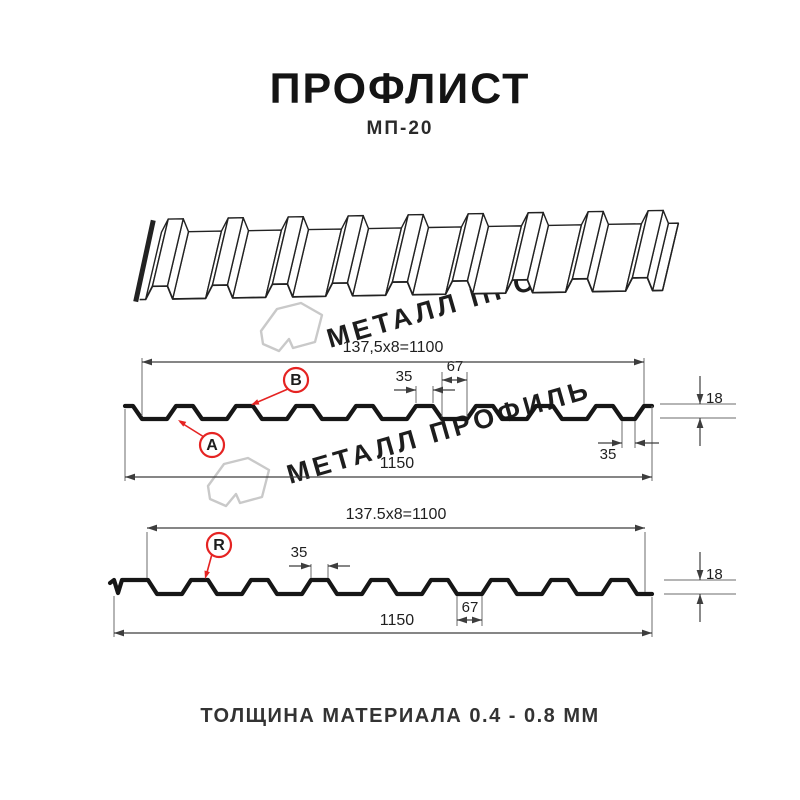  I want to click on callout-leader, so click(270, 396).